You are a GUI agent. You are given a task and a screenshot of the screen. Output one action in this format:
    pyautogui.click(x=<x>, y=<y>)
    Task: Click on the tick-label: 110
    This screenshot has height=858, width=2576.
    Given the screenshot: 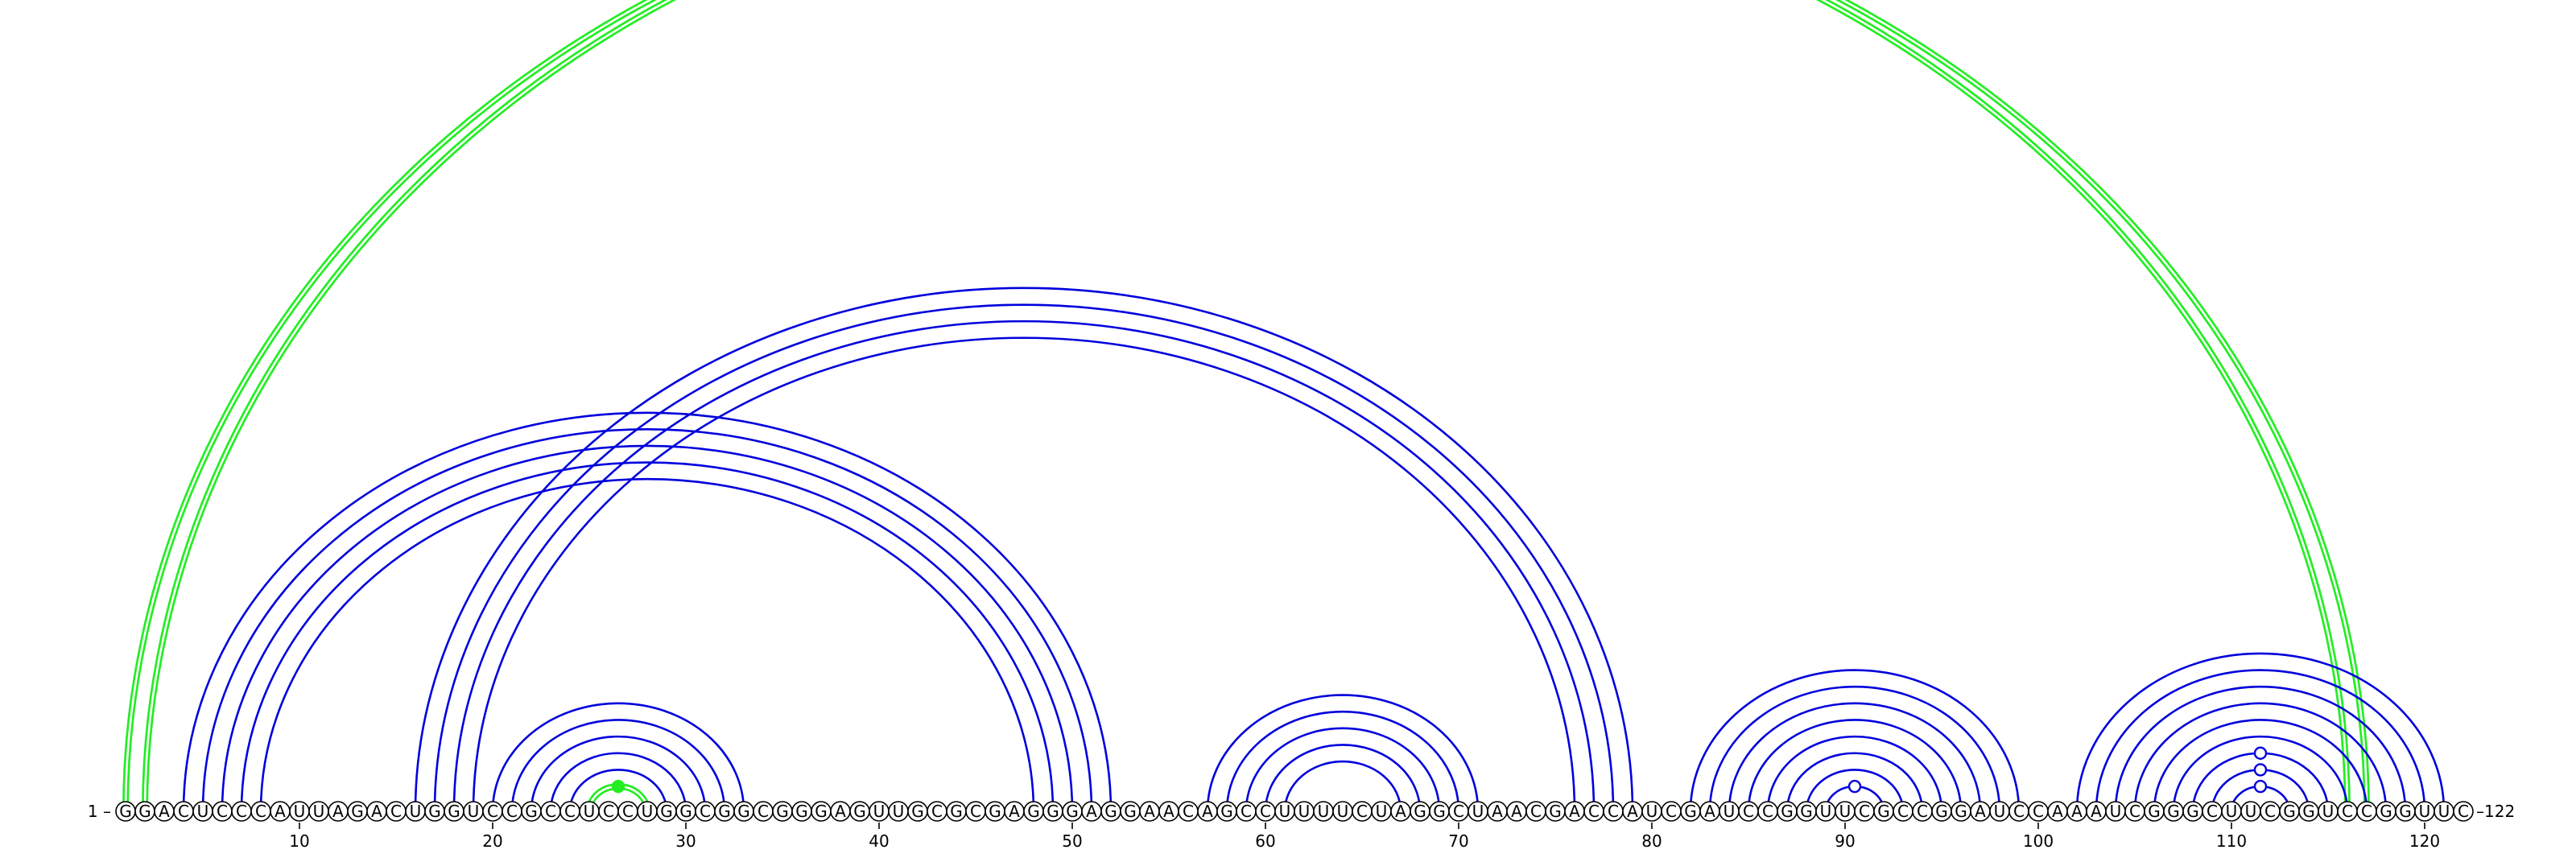 What is the action you would take?
    pyautogui.click(x=2231, y=841)
    